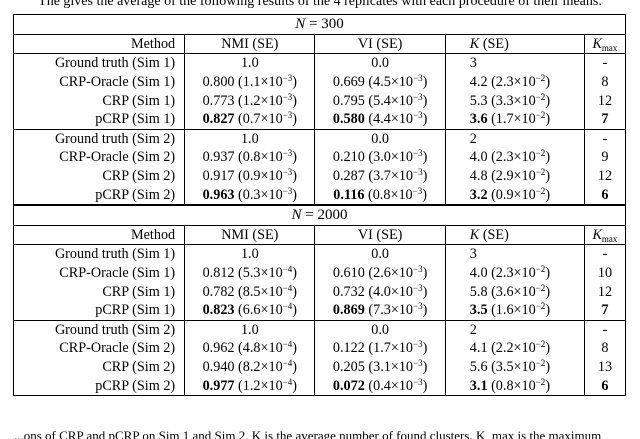  What do you see at coordinates (218, 310) in the screenshot?
I see `nmi-cell-value: 0.823` at bounding box center [218, 310].